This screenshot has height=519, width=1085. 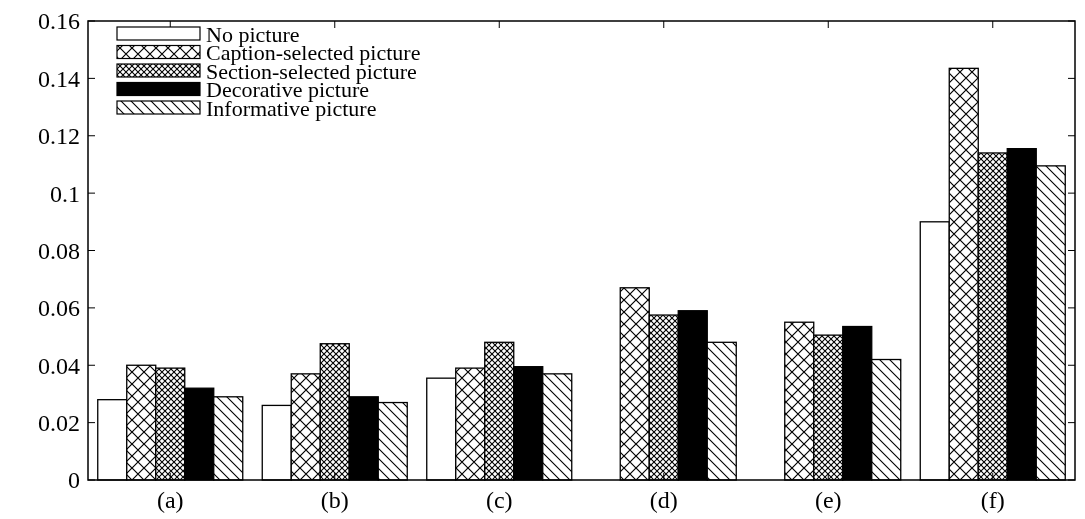 I want to click on x-tick-label: (a), so click(x=170, y=500).